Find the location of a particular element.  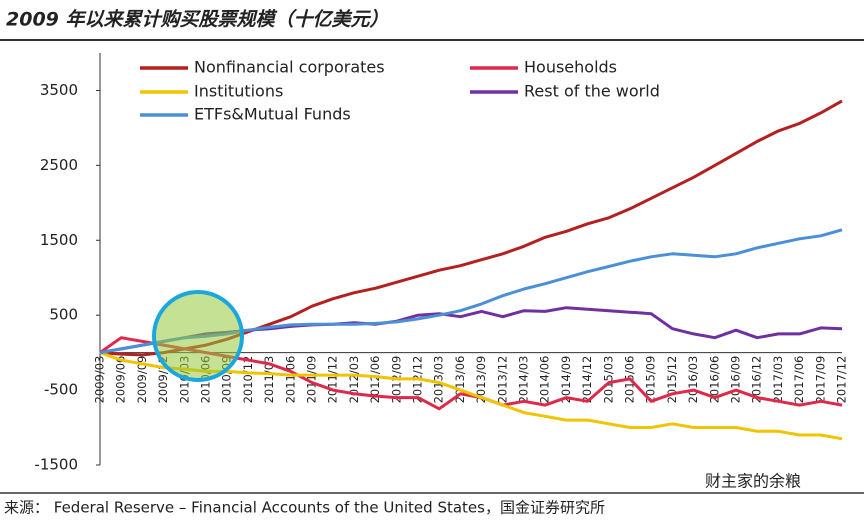

x-tick-label: 2016/03 is located at coordinates (693, 380).